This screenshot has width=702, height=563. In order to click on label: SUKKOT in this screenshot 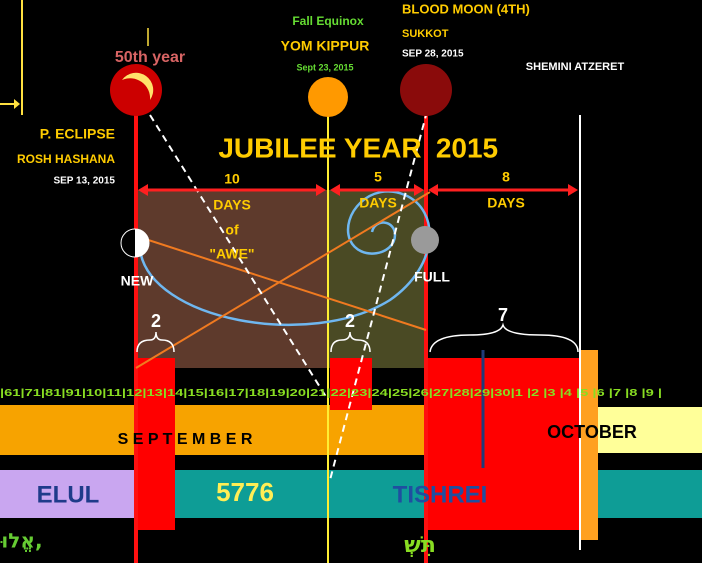, I will do `click(425, 34)`.